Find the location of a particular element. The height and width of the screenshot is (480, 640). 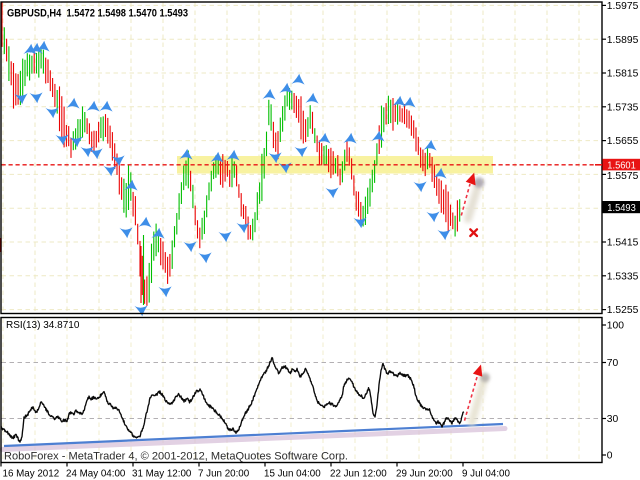

svg-text: 7 Jun 20:00 is located at coordinates (224, 473).